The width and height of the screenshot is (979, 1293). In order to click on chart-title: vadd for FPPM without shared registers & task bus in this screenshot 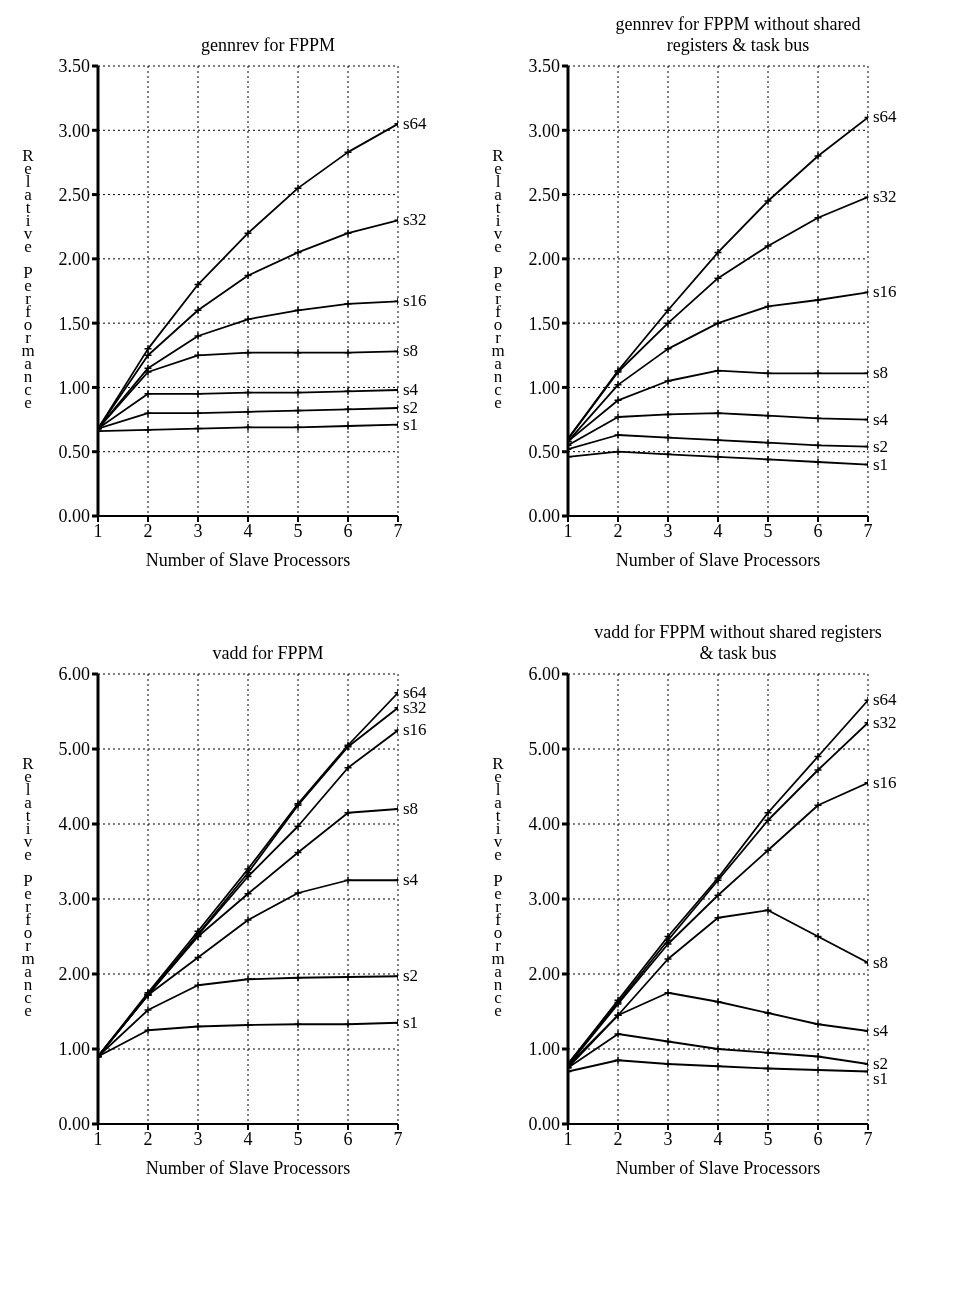, I will do `click(738, 642)`.